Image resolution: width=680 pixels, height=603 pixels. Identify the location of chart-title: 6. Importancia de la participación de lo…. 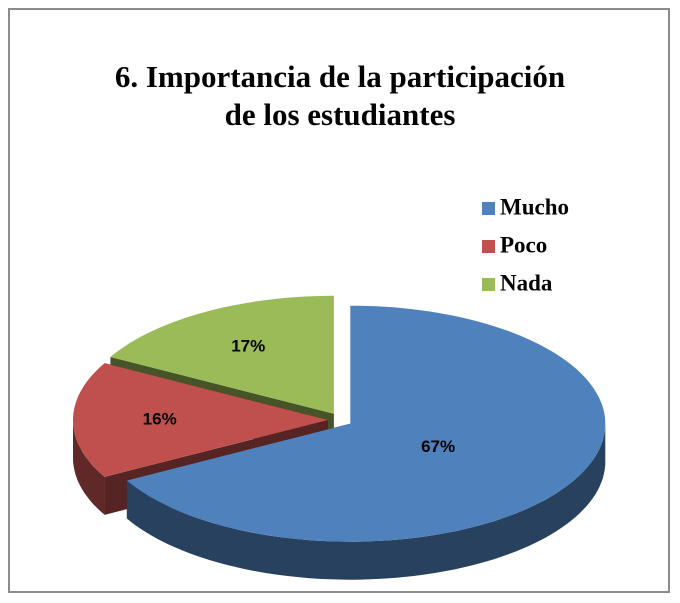
(340, 95).